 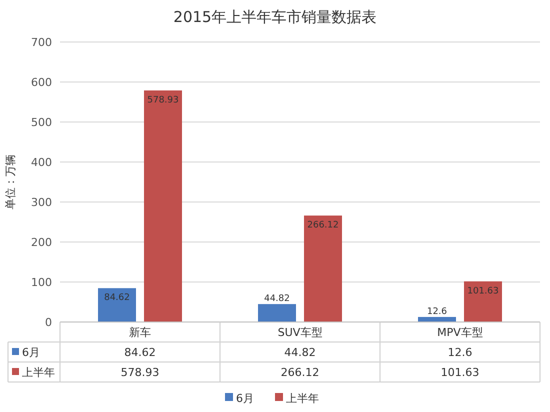 I want to click on text: 上半年, so click(x=38, y=372).